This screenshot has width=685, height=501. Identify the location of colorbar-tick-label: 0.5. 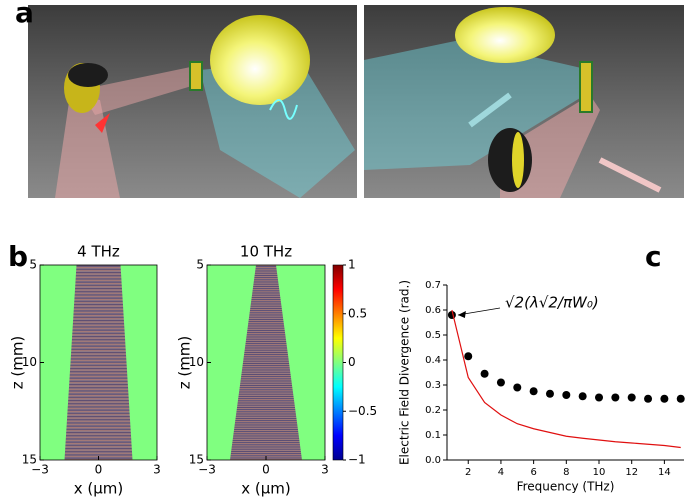
(357, 313).